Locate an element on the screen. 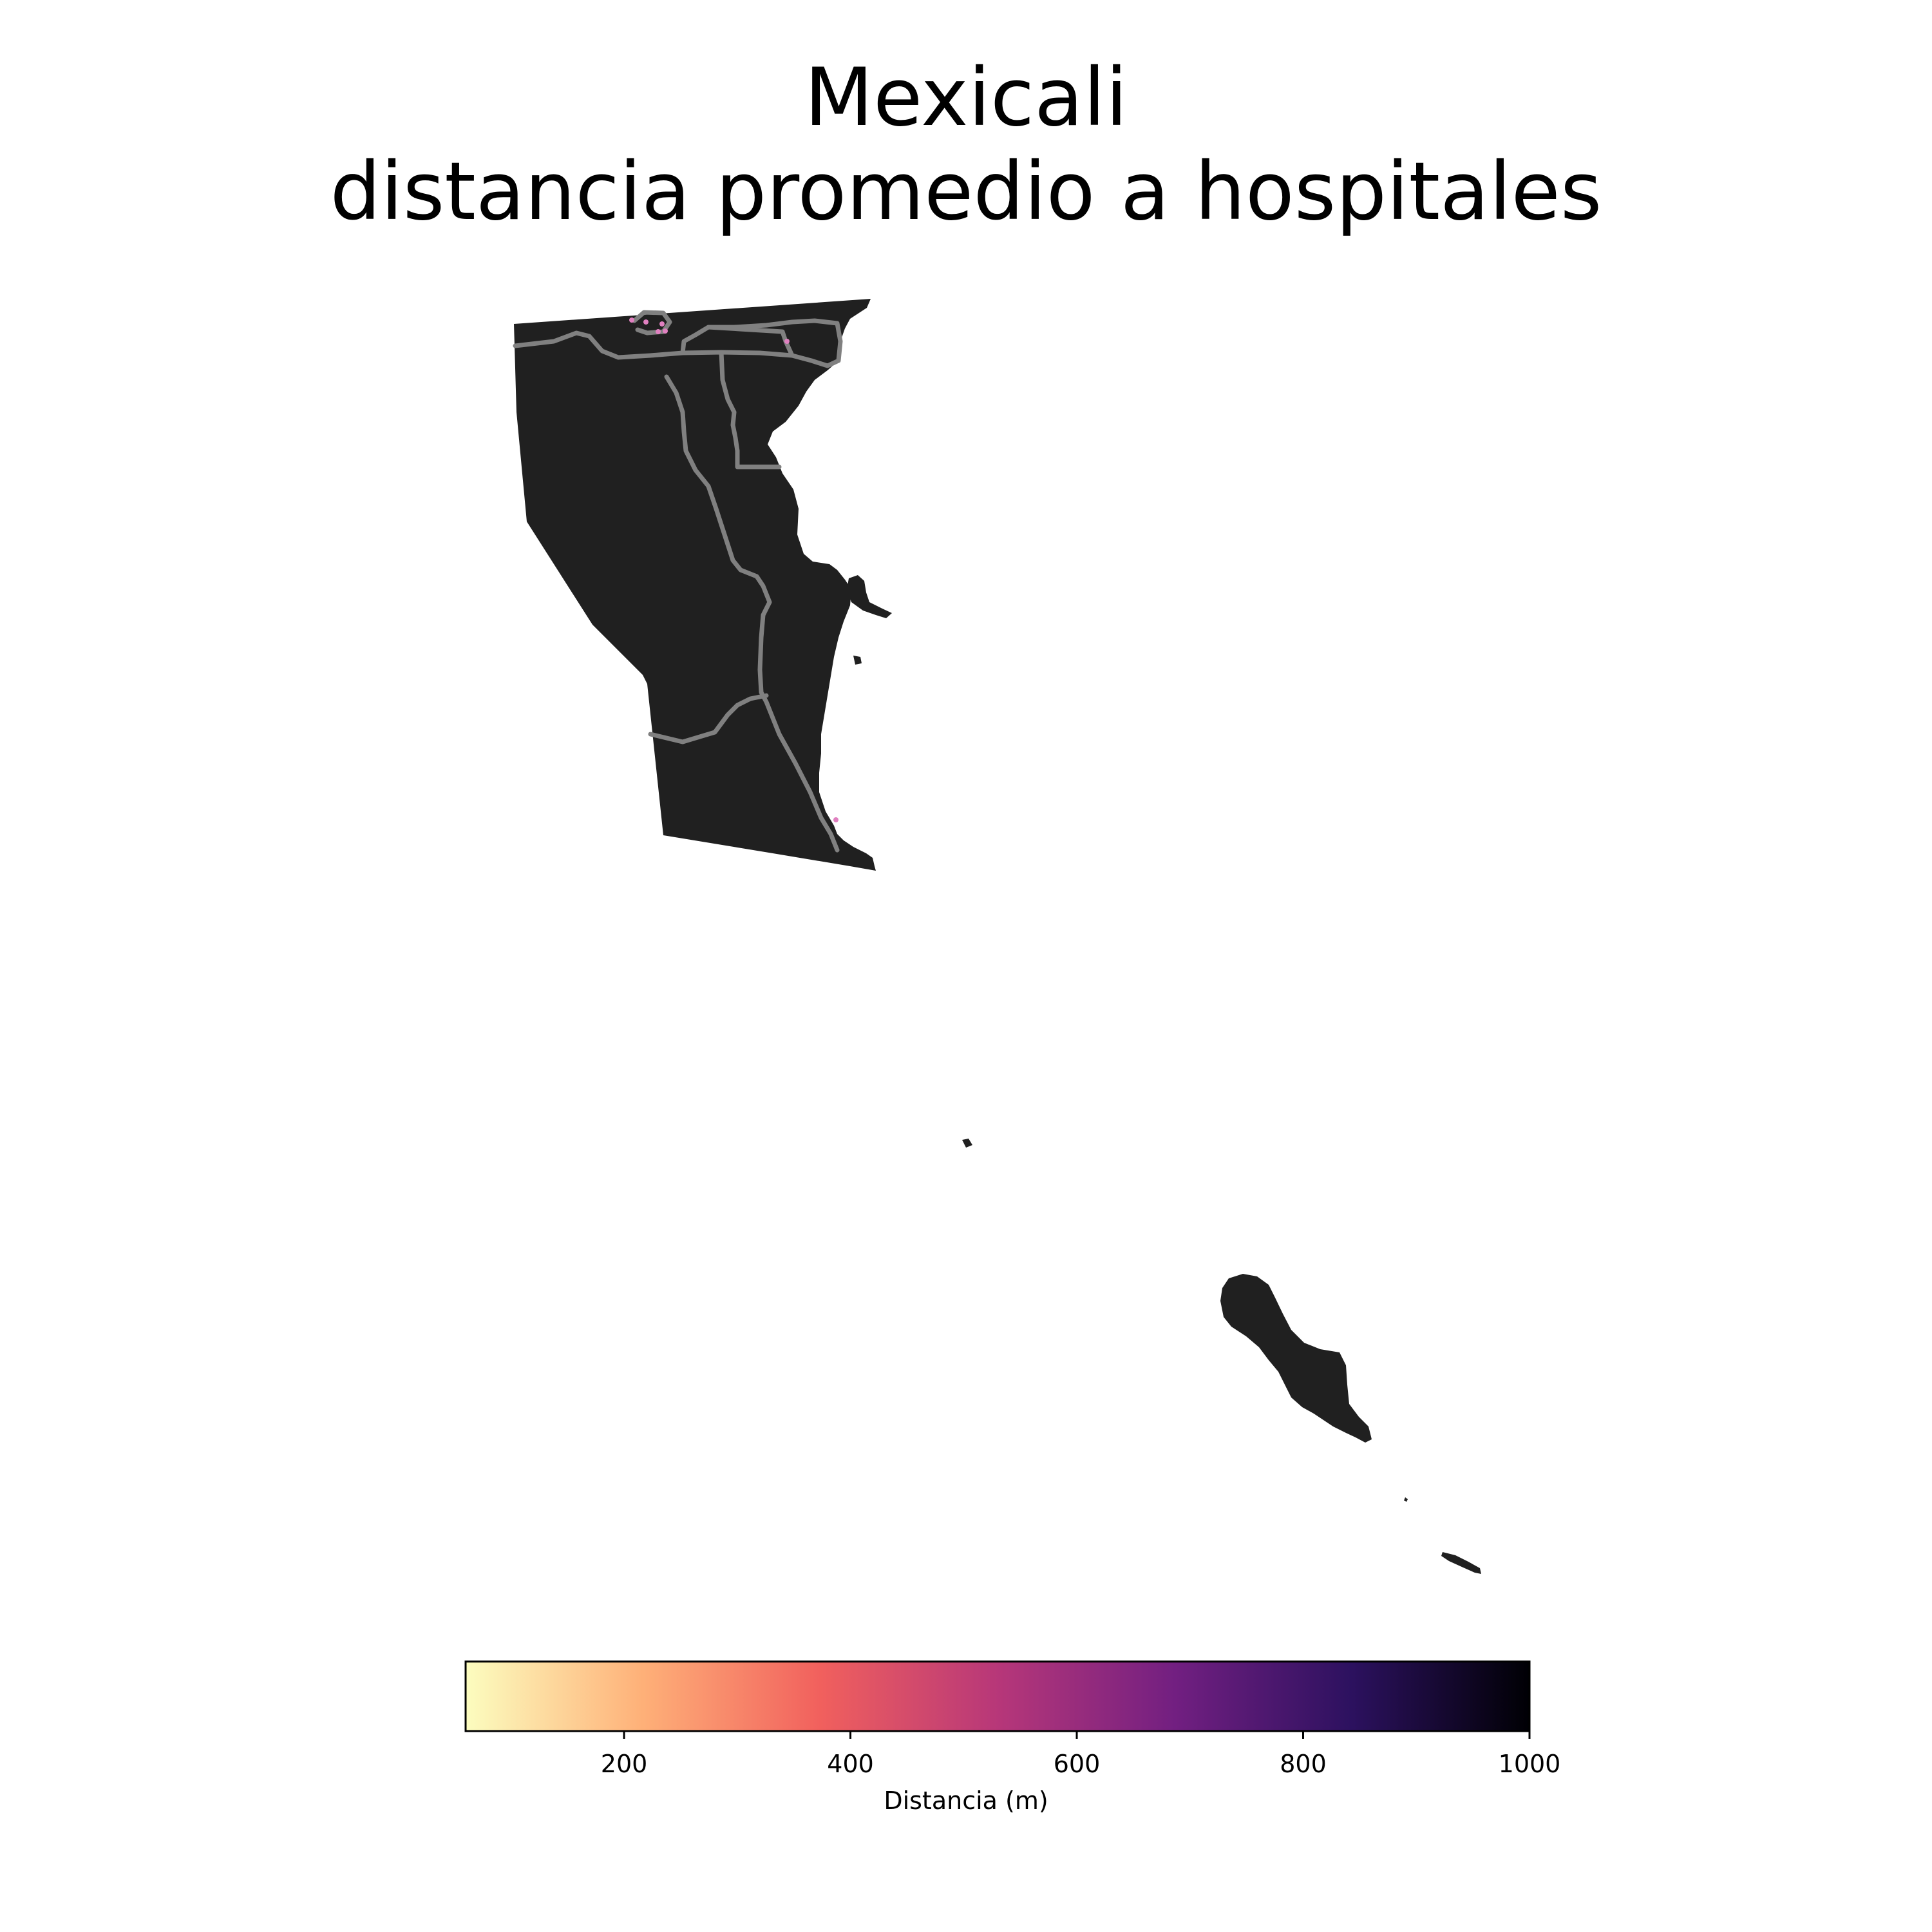 This screenshot has width=1932, height=1932. colorbar-tick-label: 200 is located at coordinates (624, 1764).